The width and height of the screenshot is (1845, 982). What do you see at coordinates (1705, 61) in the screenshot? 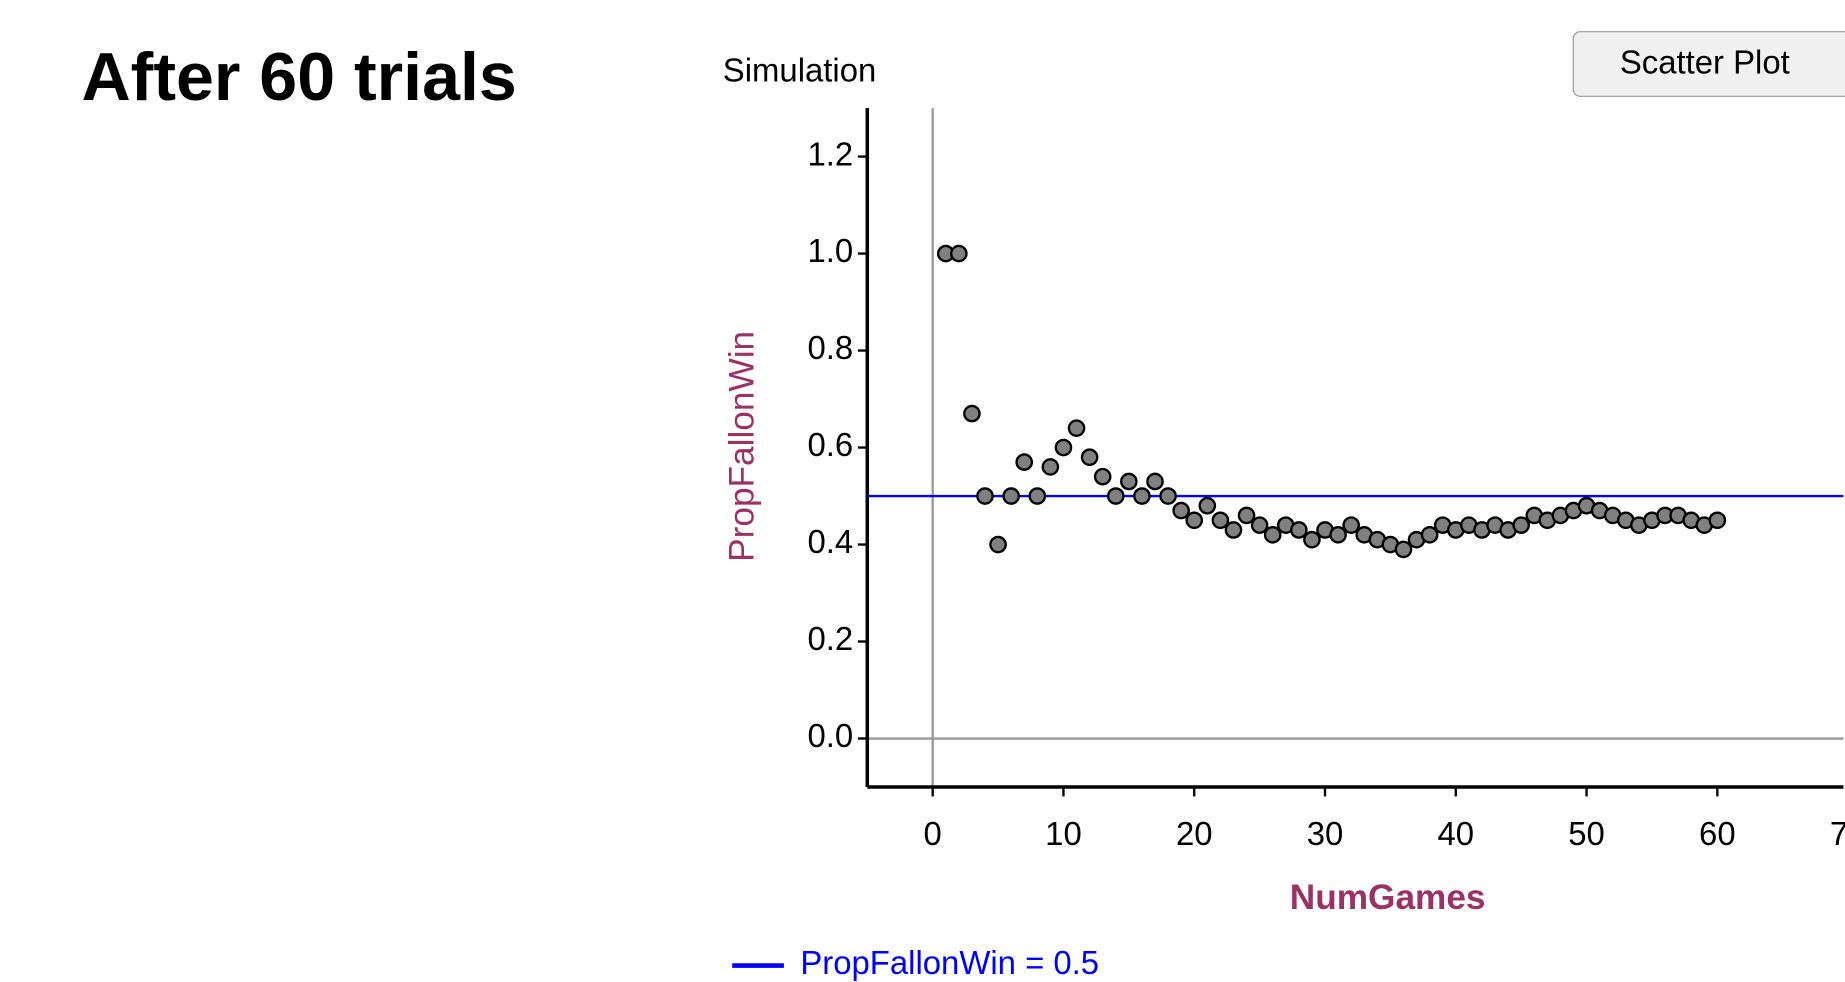
I see `button-label: Scatter Plot` at bounding box center [1705, 61].